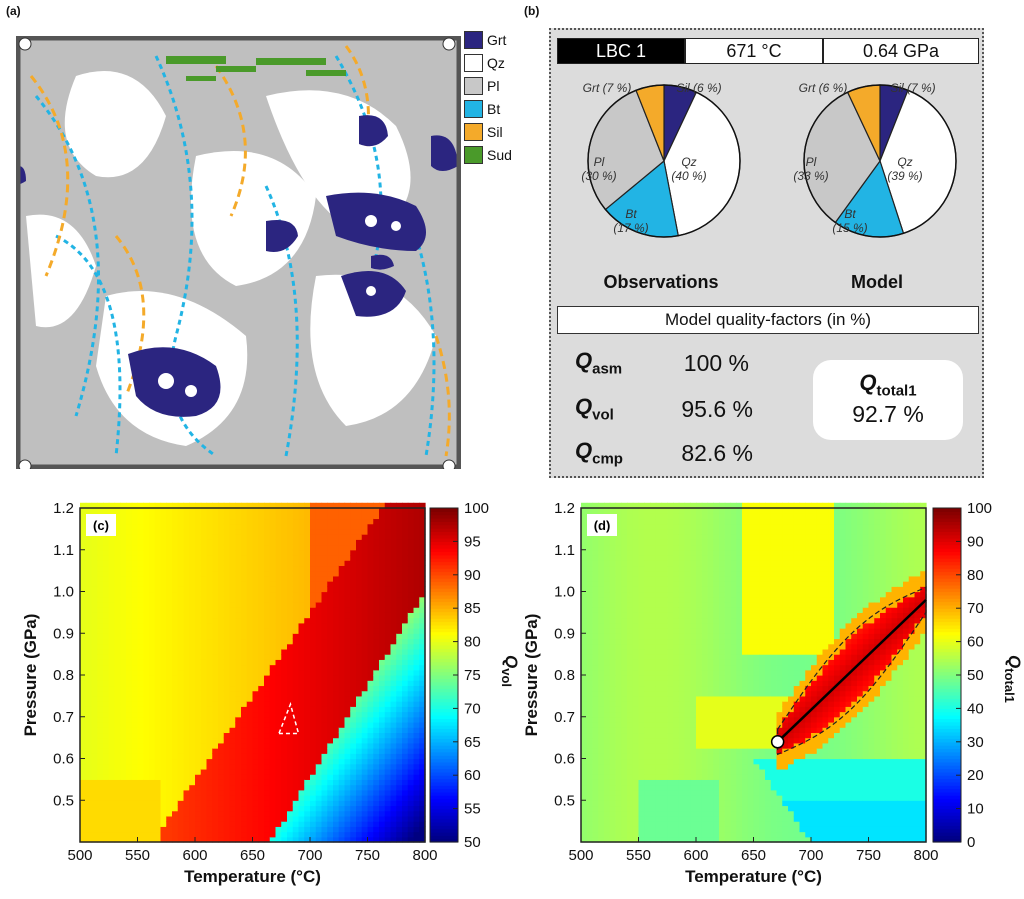 The image size is (1024, 899). What do you see at coordinates (484, 63) in the screenshot?
I see `legend-item-qz: Qz` at bounding box center [484, 63].